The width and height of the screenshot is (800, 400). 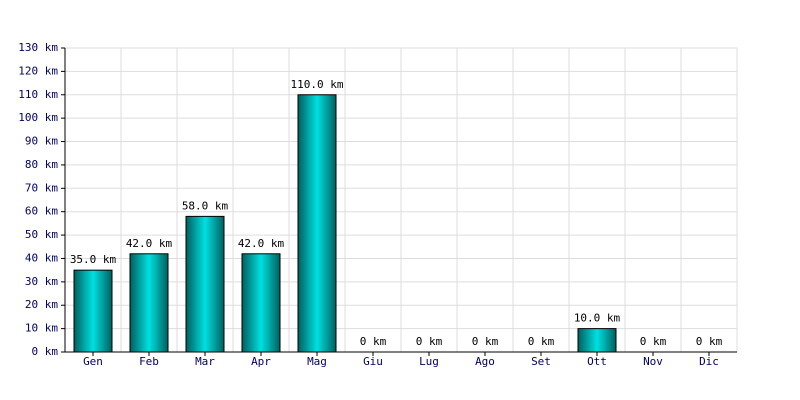 I want to click on y-tick-label: 10 km, so click(x=41, y=328).